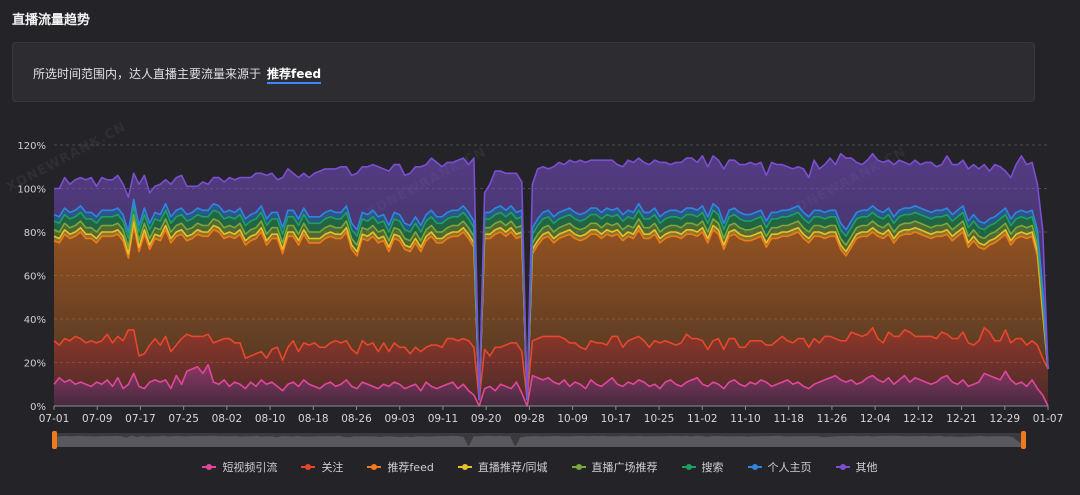 Image resolution: width=1080 pixels, height=495 pixels. I want to click on legend-label: 推荐feed, so click(410, 467).